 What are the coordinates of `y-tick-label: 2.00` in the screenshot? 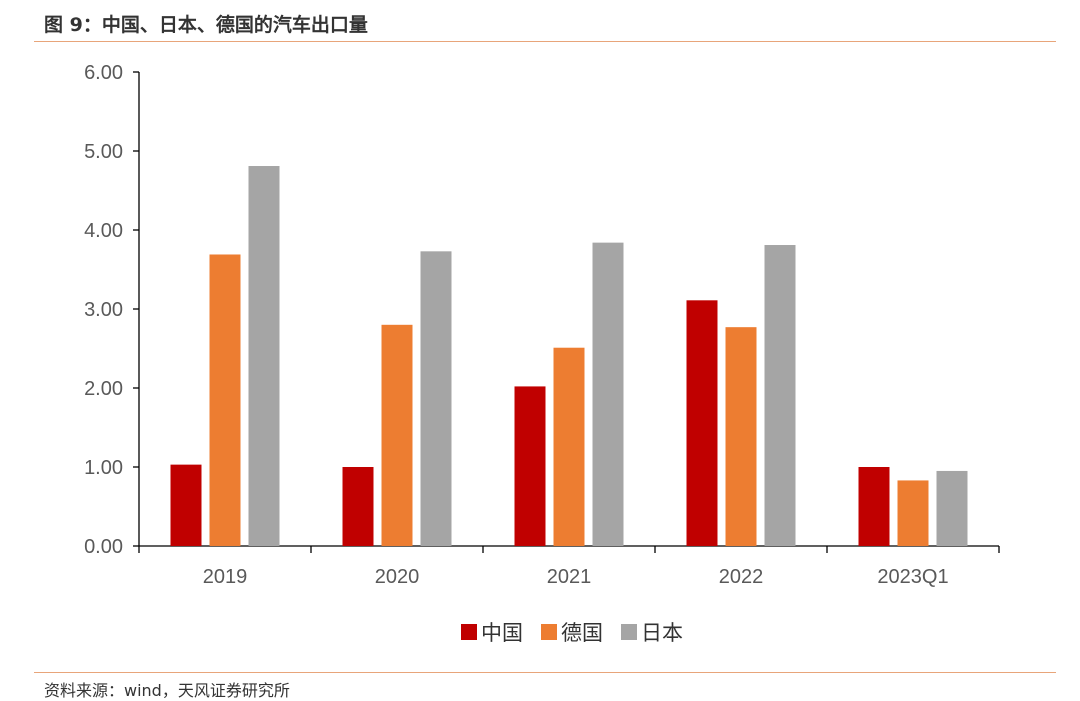 It's located at (103, 389).